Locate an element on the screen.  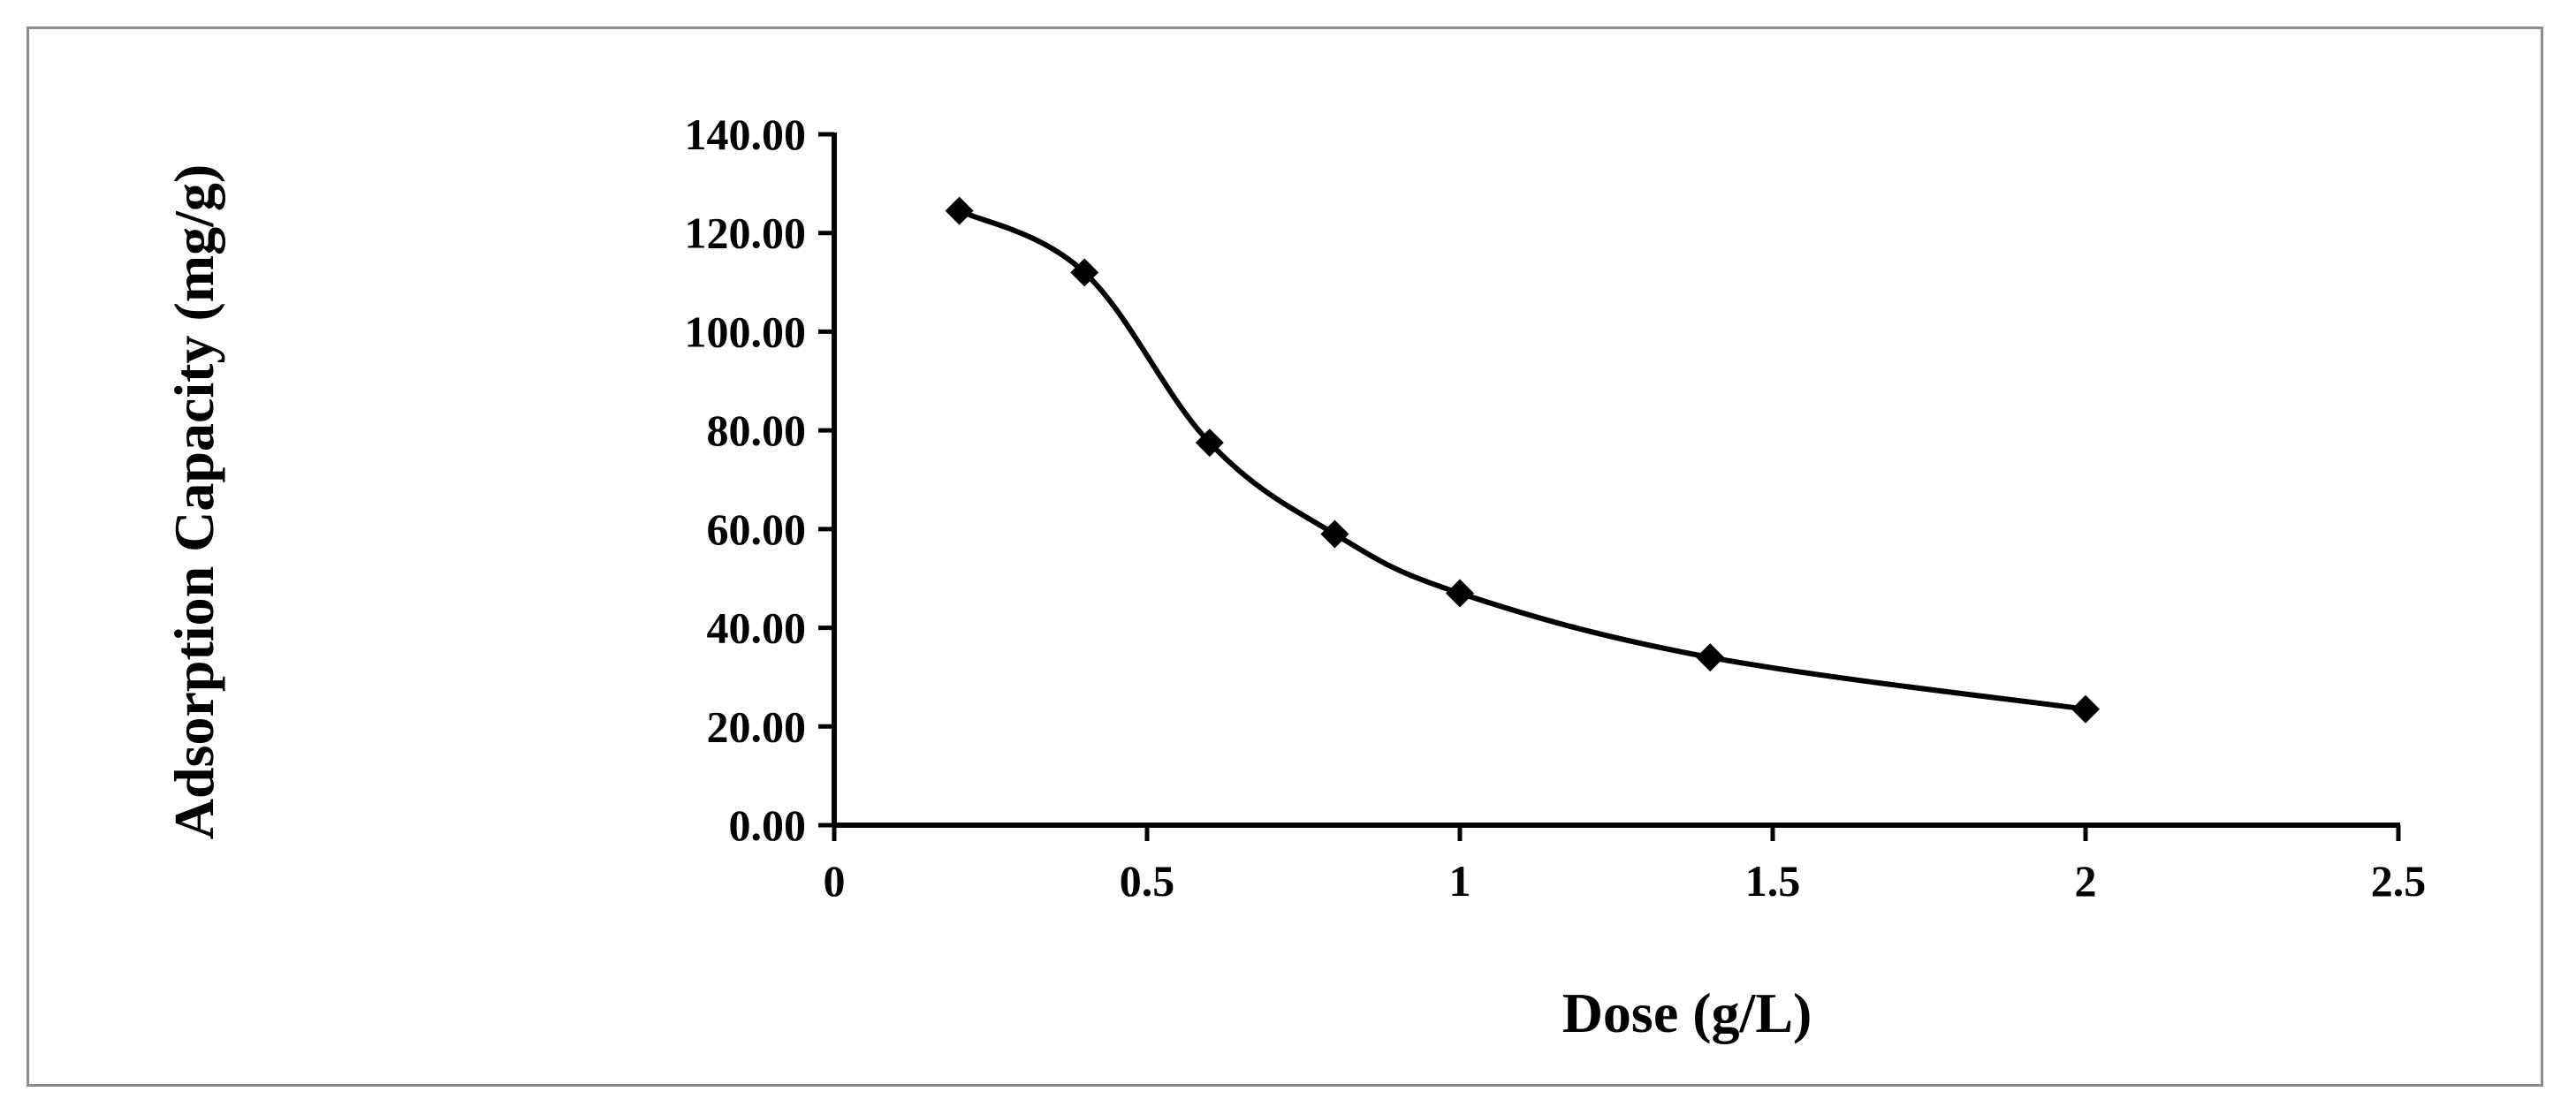
x-axis-title: Dose (g/L) is located at coordinates (1687, 1013).